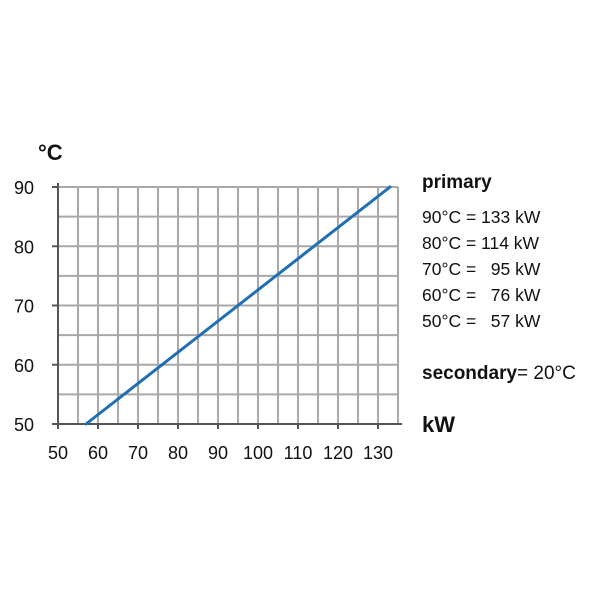  I want to click on x-tick-label: 120, so click(338, 453).